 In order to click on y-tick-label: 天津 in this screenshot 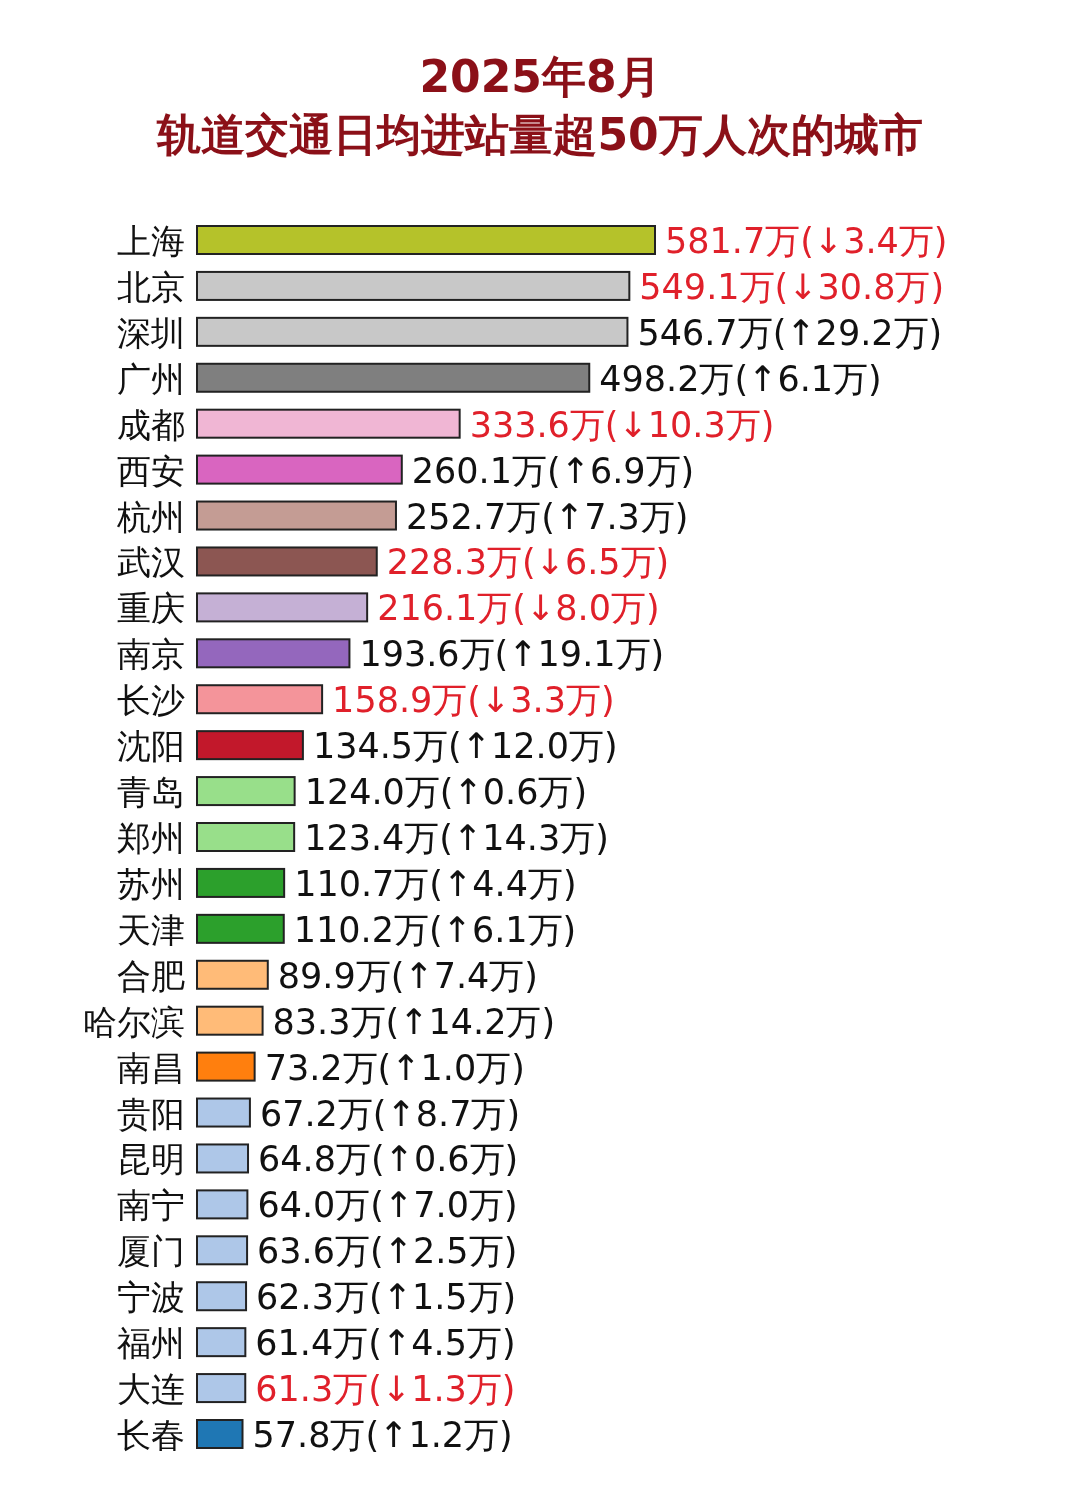, I will do `click(151, 929)`.